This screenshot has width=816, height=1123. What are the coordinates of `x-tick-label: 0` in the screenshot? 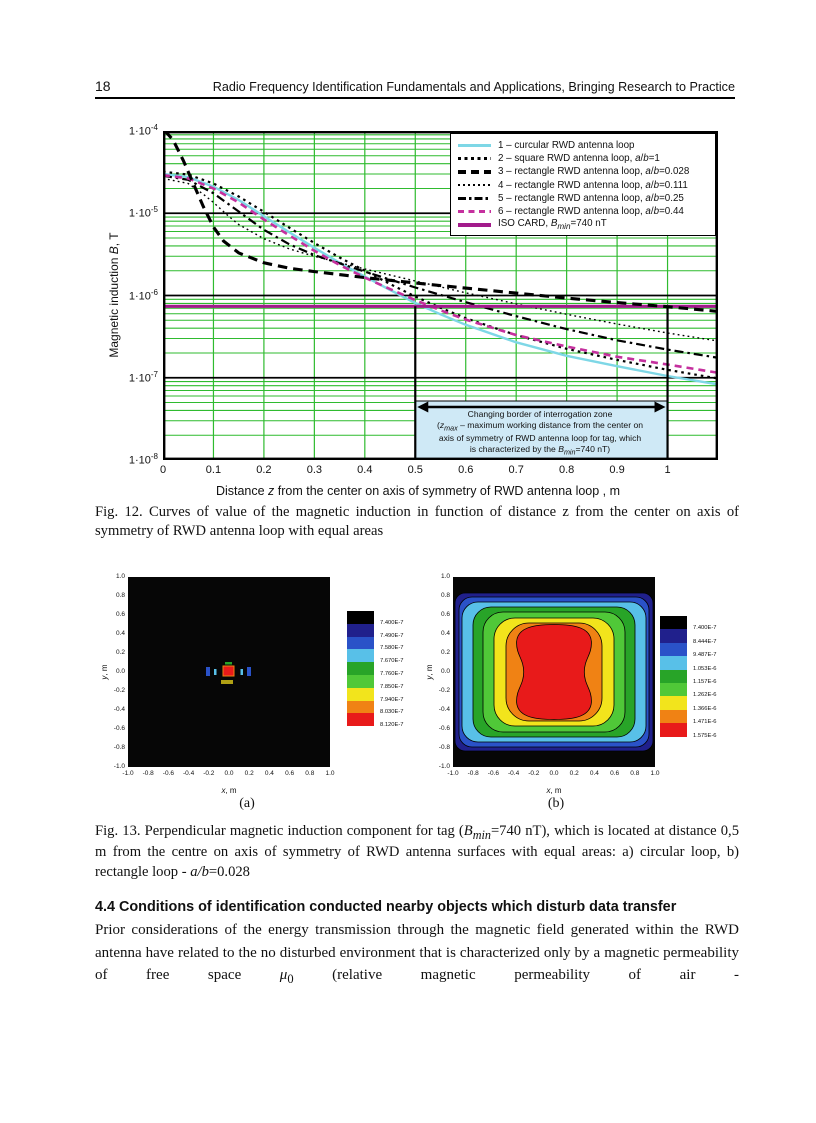 It's located at (163, 470).